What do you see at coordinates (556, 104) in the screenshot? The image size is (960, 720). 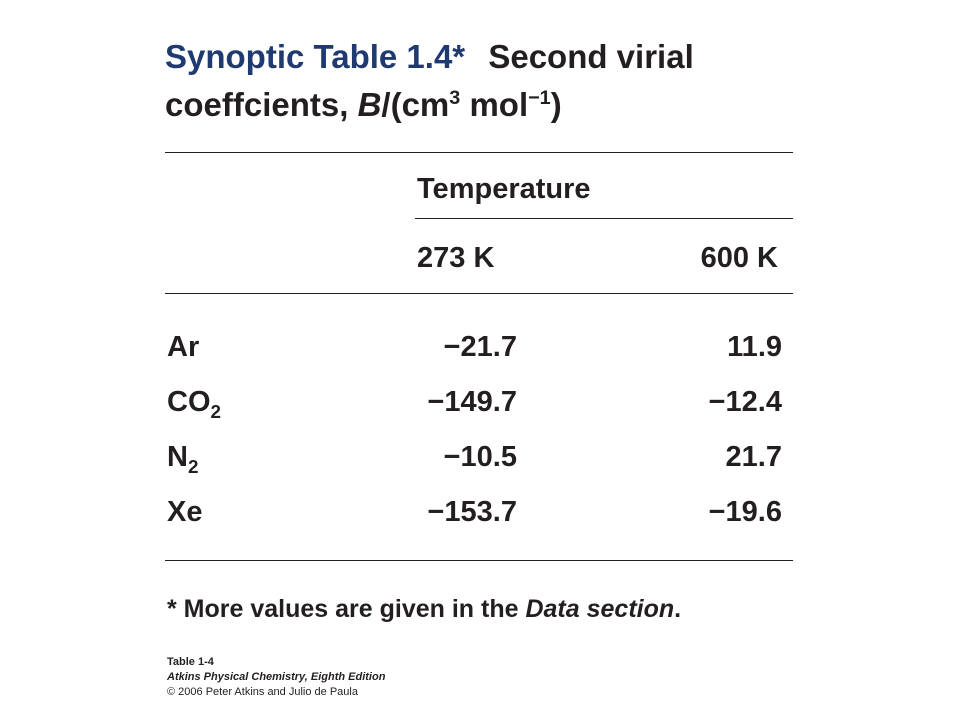 I see `text-part: )` at bounding box center [556, 104].